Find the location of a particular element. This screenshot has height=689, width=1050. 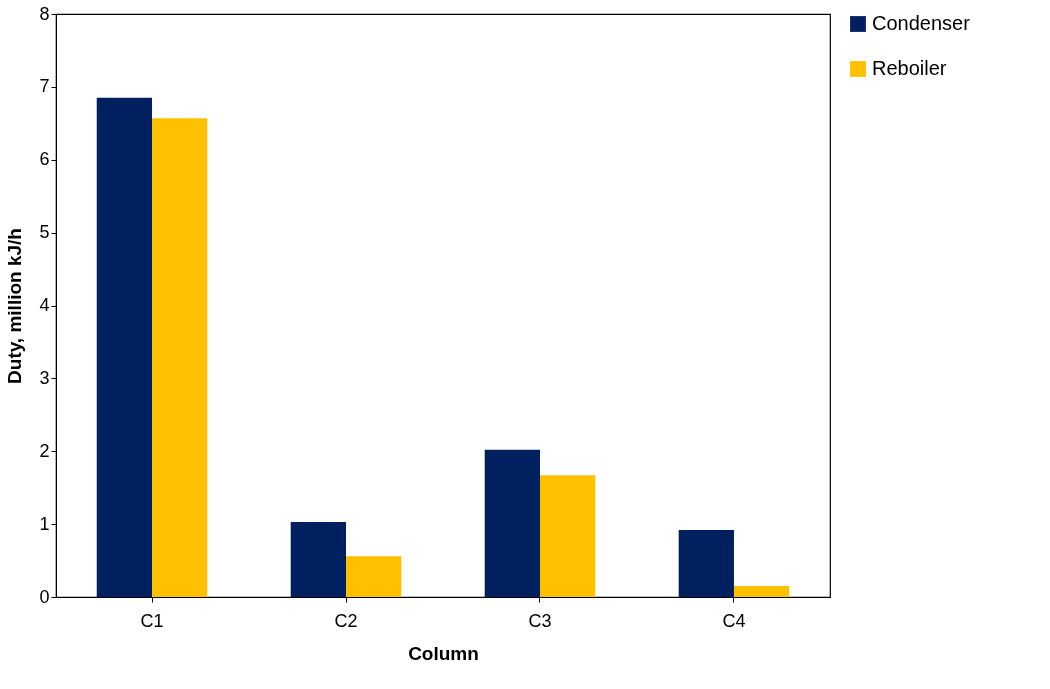

y-tick-label: 6 is located at coordinates (44, 159).